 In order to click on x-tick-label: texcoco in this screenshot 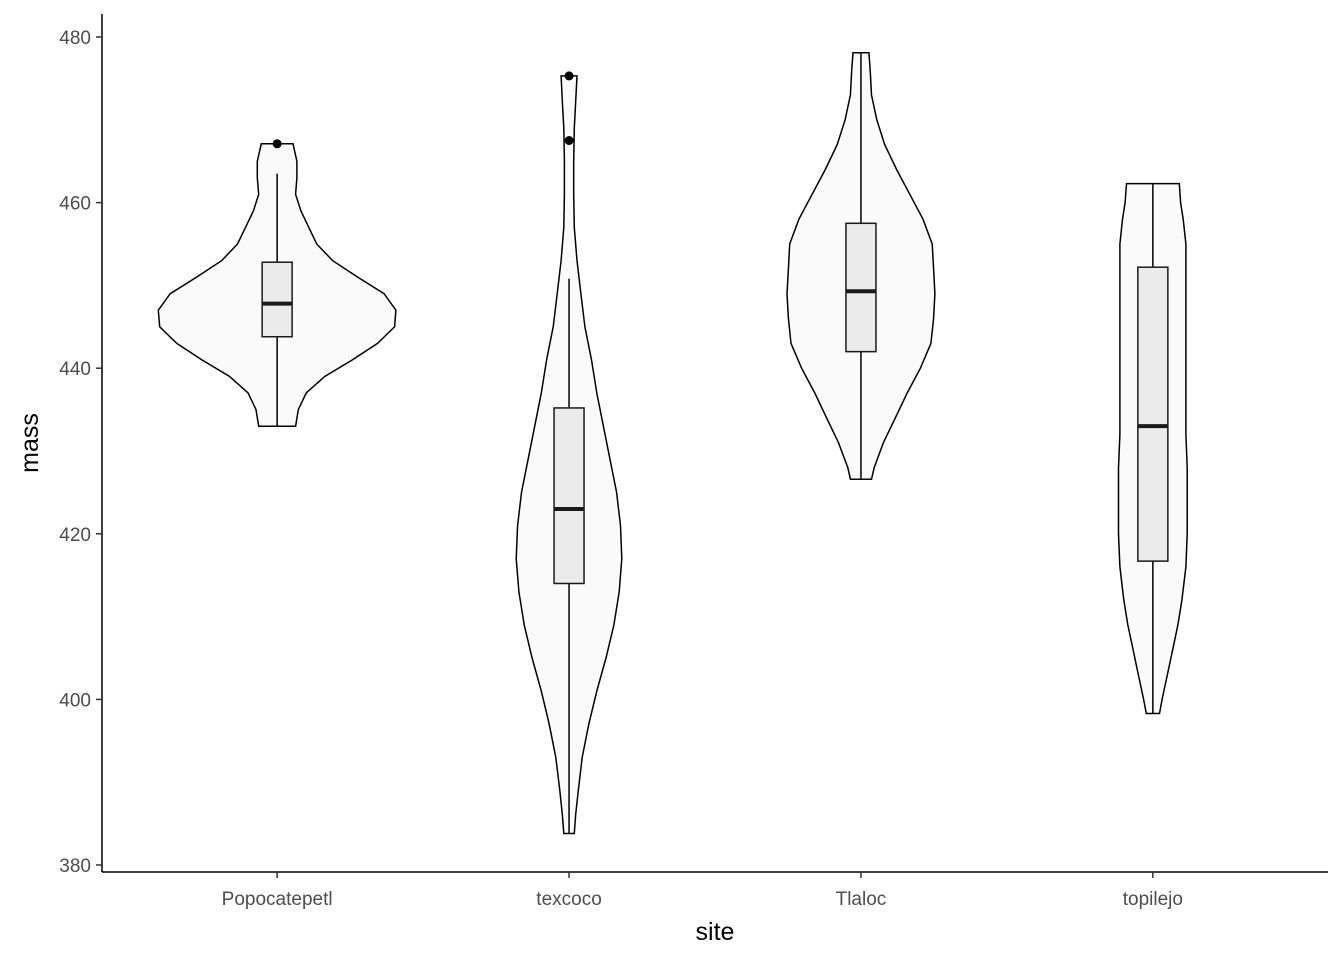, I will do `click(568, 899)`.